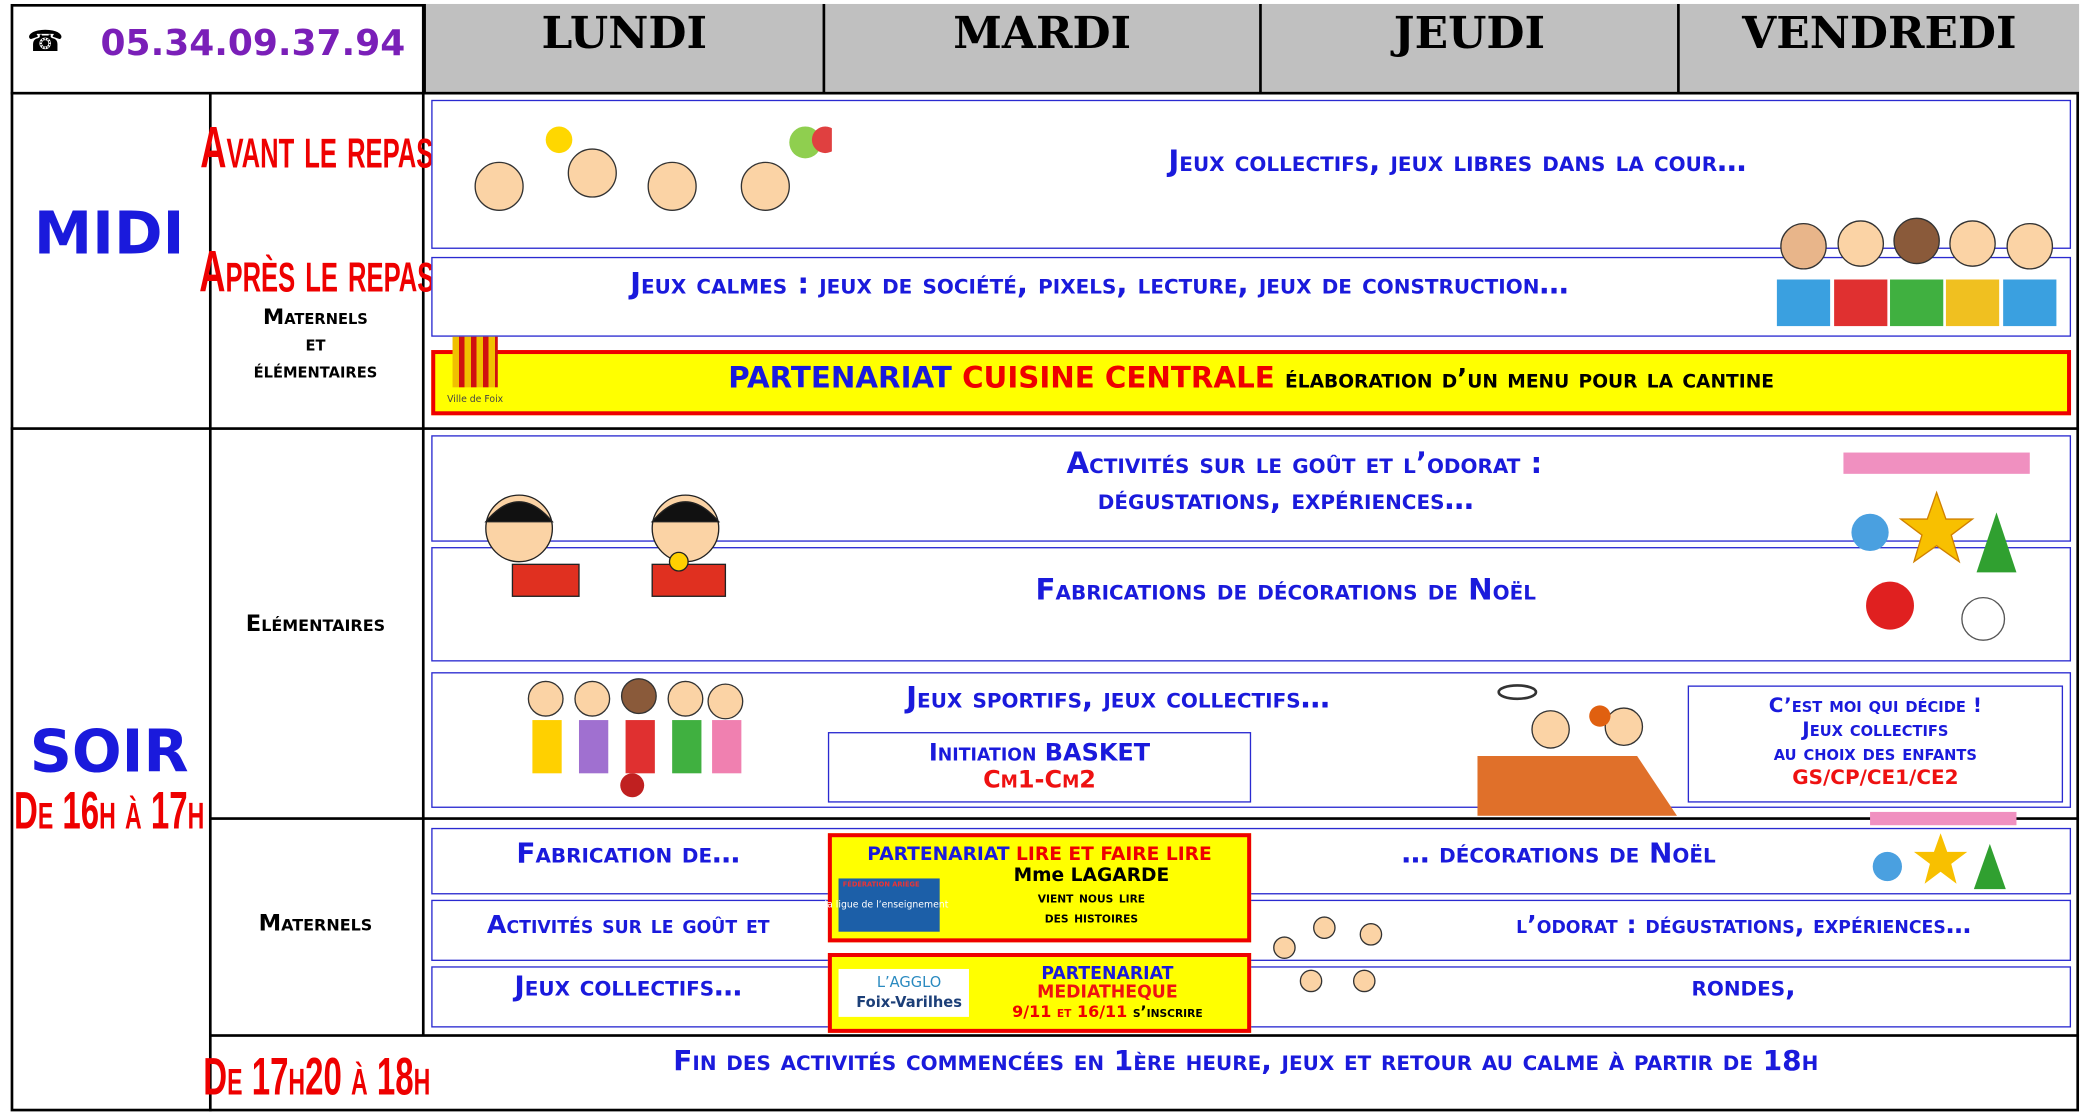  I want to click on partner-name: CUISINE CENTRALE, so click(1118, 379).